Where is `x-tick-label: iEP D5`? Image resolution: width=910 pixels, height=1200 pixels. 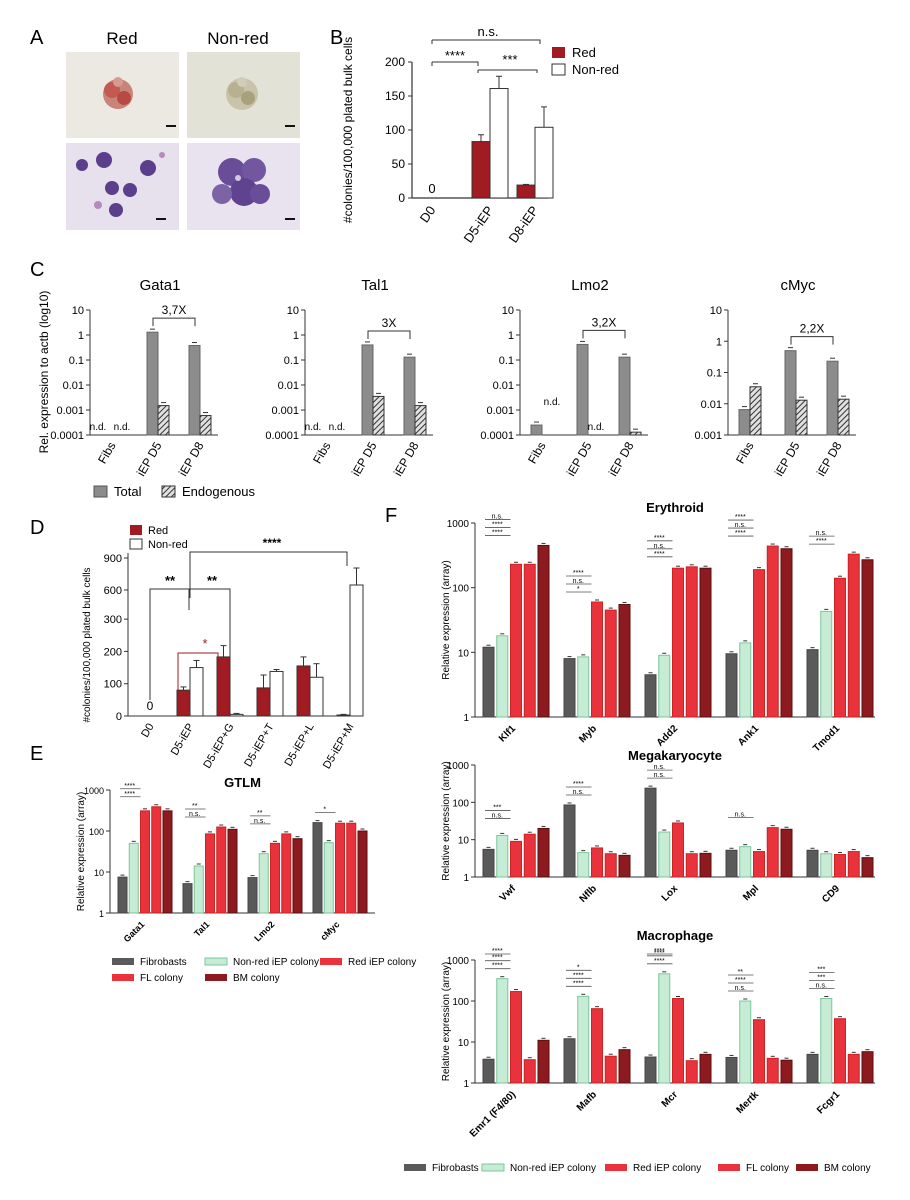 x-tick-label: iEP D5 is located at coordinates (149, 458).